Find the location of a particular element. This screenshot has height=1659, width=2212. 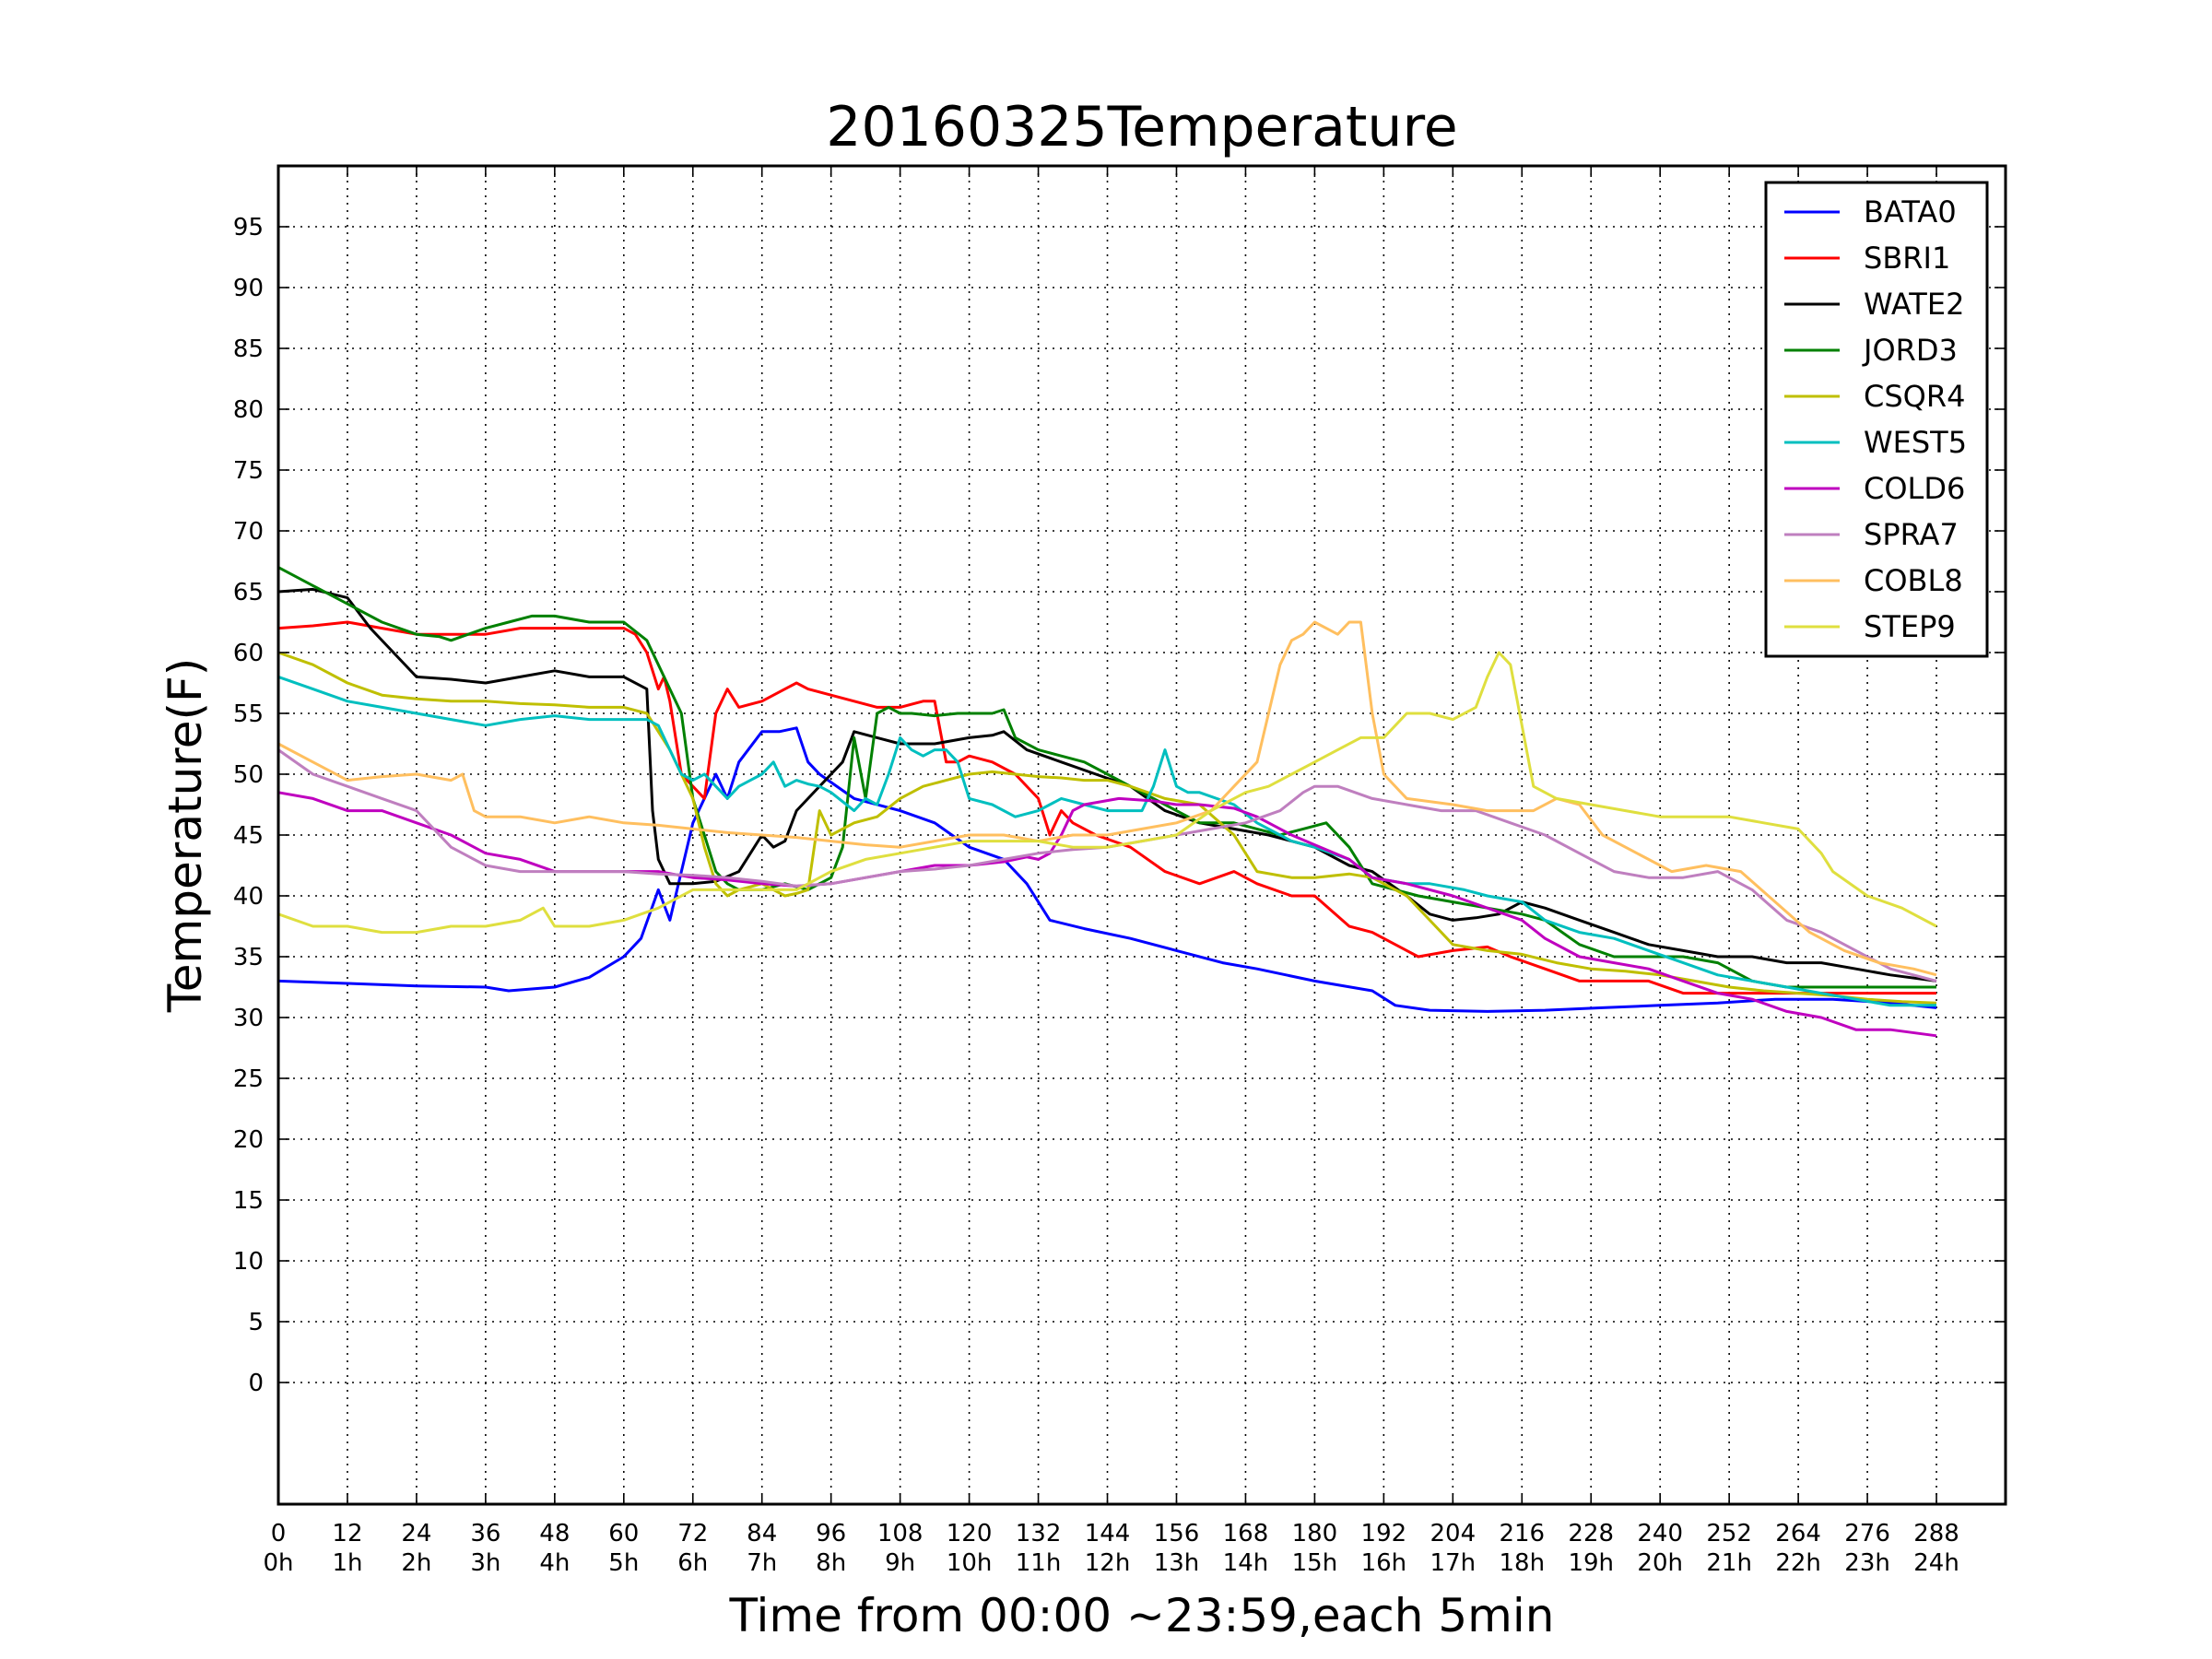

series-line-bata0 is located at coordinates (1107, 869).